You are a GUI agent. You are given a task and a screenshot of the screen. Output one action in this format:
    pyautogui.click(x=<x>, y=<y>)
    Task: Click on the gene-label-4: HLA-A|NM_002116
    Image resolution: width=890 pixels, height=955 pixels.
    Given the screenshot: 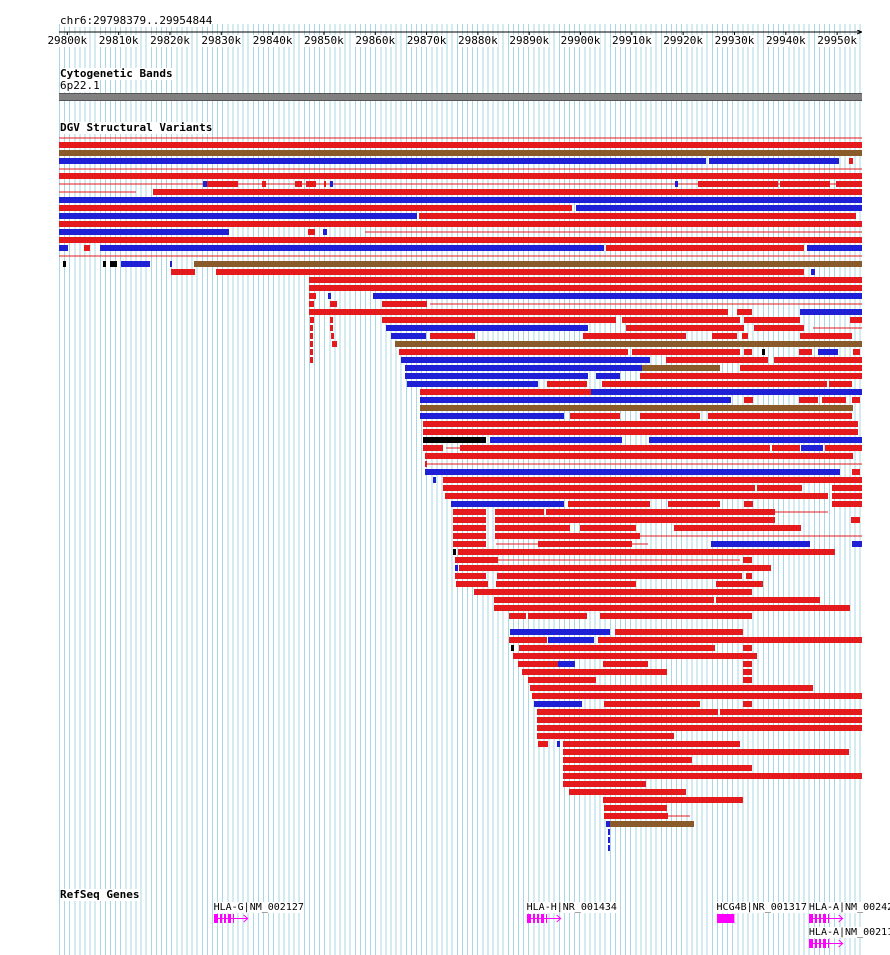 What is the action you would take?
    pyautogui.click(x=849, y=932)
    